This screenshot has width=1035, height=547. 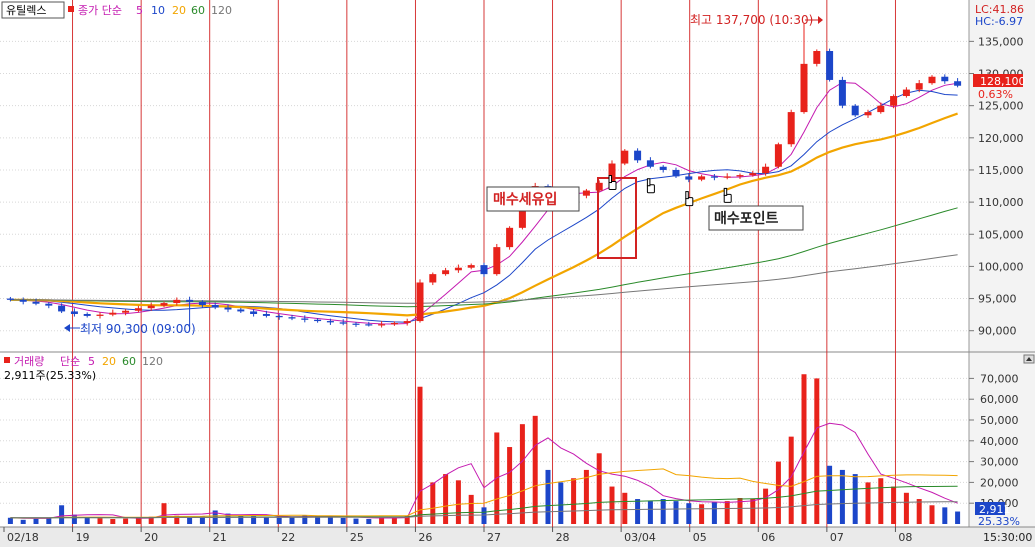 I want to click on date-tick-label: 08, so click(x=905, y=537).